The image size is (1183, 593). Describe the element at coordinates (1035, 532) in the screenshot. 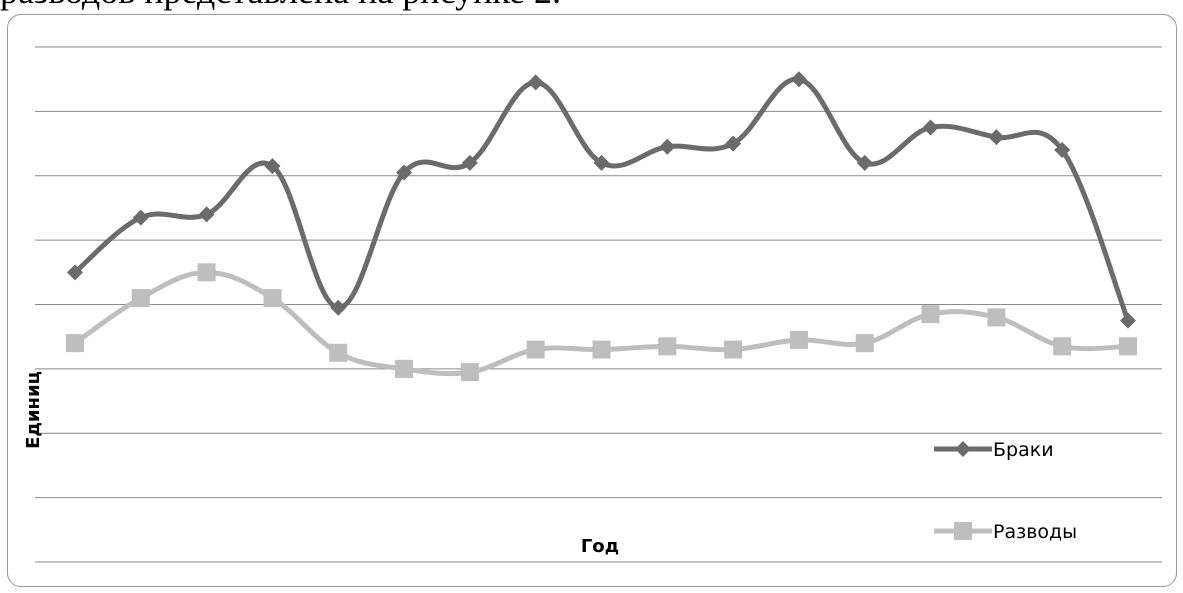

I see `legend-label-divorces: Разводы` at that location.